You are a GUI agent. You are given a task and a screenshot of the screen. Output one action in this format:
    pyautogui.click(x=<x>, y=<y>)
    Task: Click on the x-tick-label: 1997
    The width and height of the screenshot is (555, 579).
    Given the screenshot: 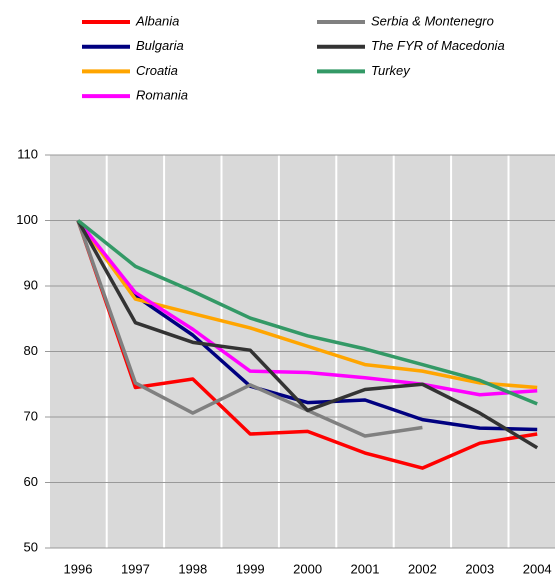 What is the action you would take?
    pyautogui.click(x=135, y=568)
    